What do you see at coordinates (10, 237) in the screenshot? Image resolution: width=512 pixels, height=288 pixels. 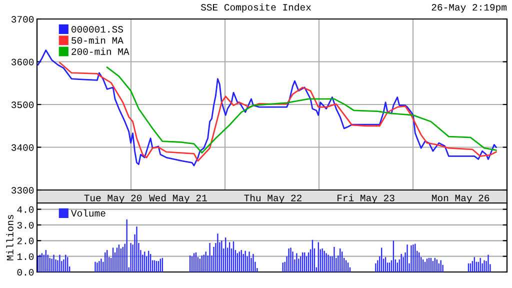 I see `y-axis-title: Millions` at bounding box center [10, 237].